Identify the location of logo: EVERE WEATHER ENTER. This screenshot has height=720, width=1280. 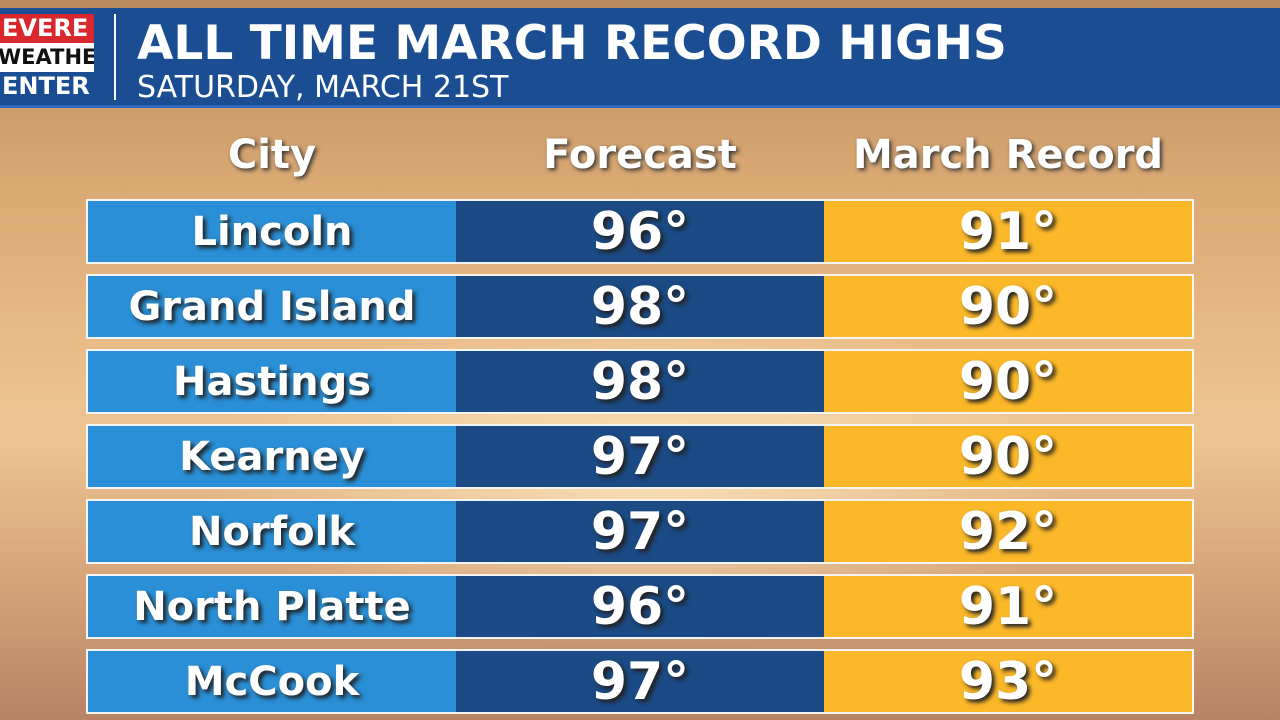
(47, 57).